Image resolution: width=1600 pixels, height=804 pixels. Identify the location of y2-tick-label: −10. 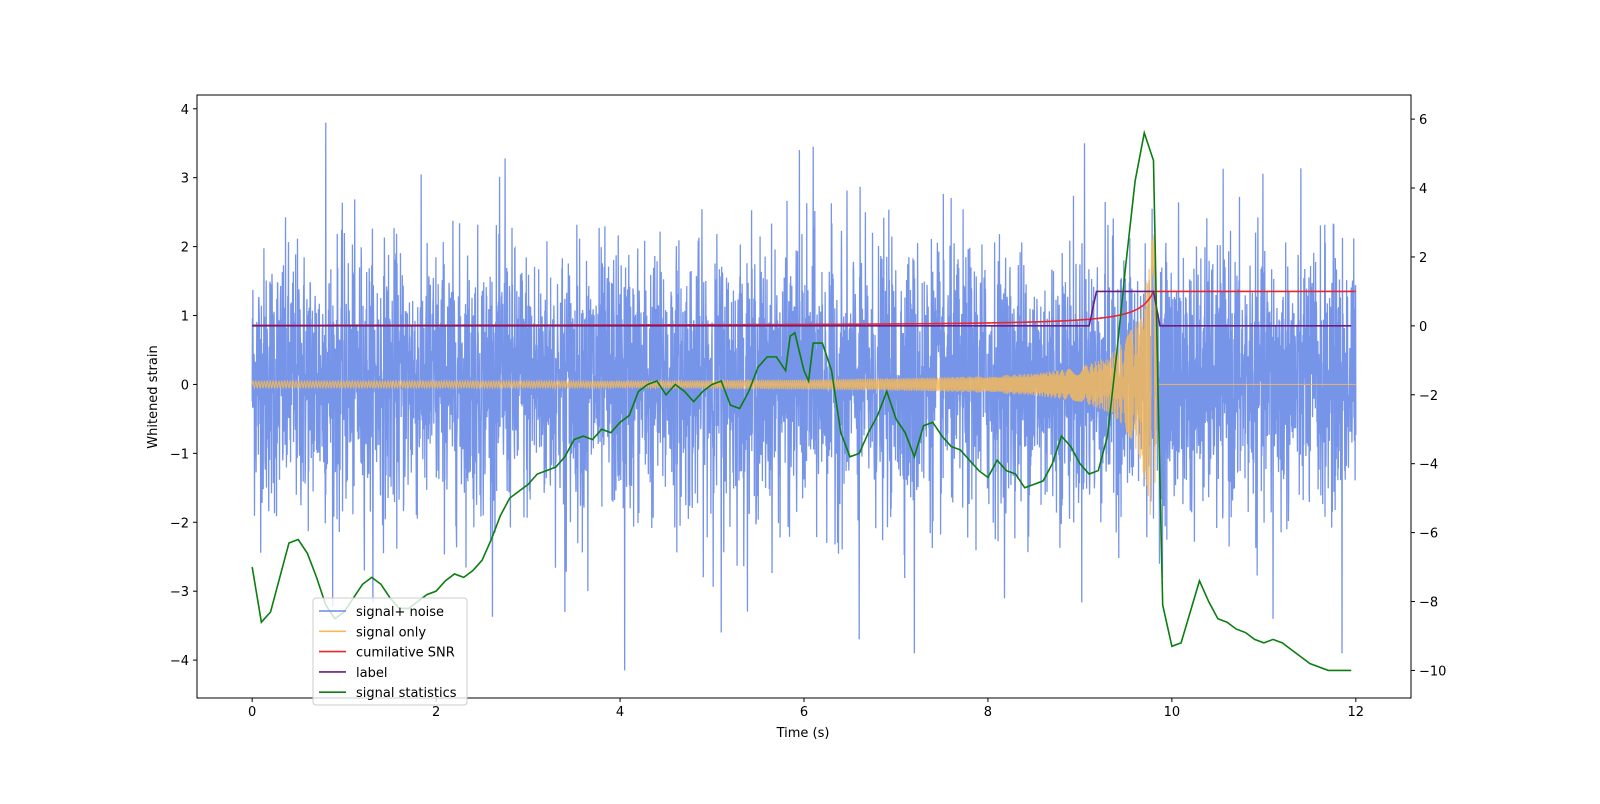
(1432, 671).